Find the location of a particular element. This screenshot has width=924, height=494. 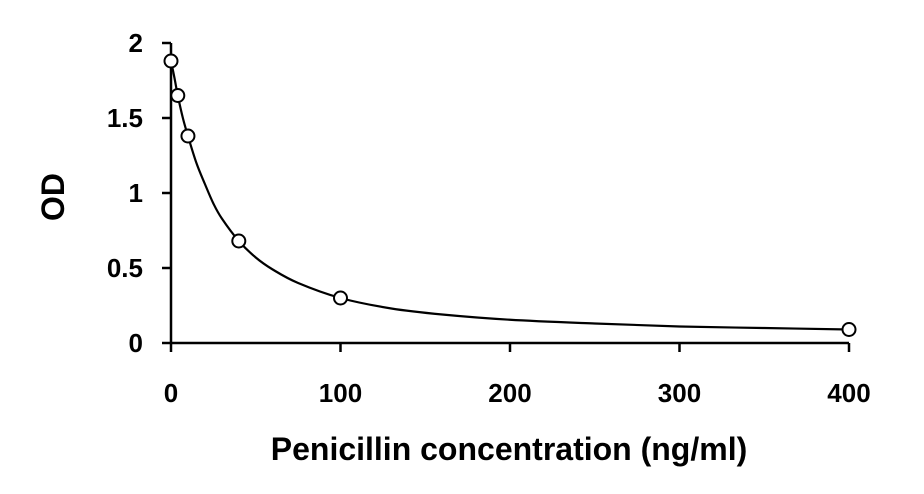

x-tick-label: 100 is located at coordinates (340, 393).